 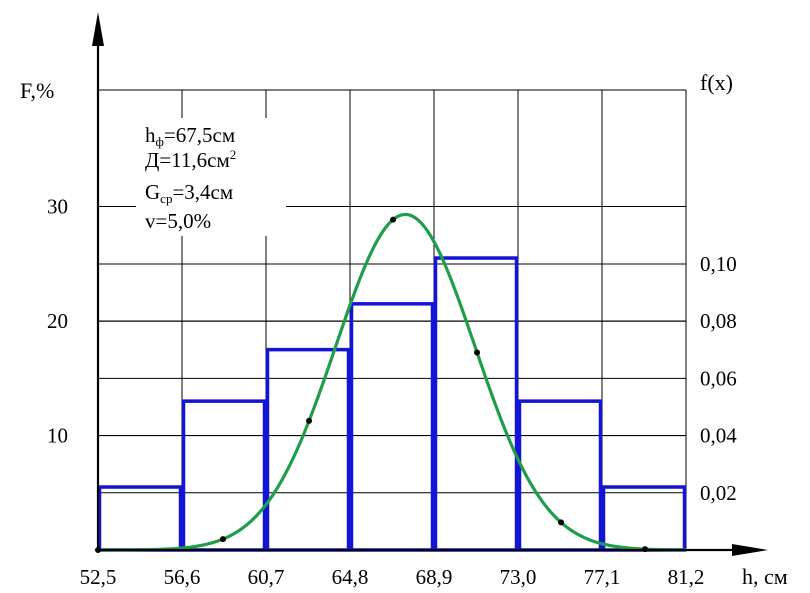 What do you see at coordinates (202, 192) in the screenshot?
I see `annotation-rest: =3,4см` at bounding box center [202, 192].